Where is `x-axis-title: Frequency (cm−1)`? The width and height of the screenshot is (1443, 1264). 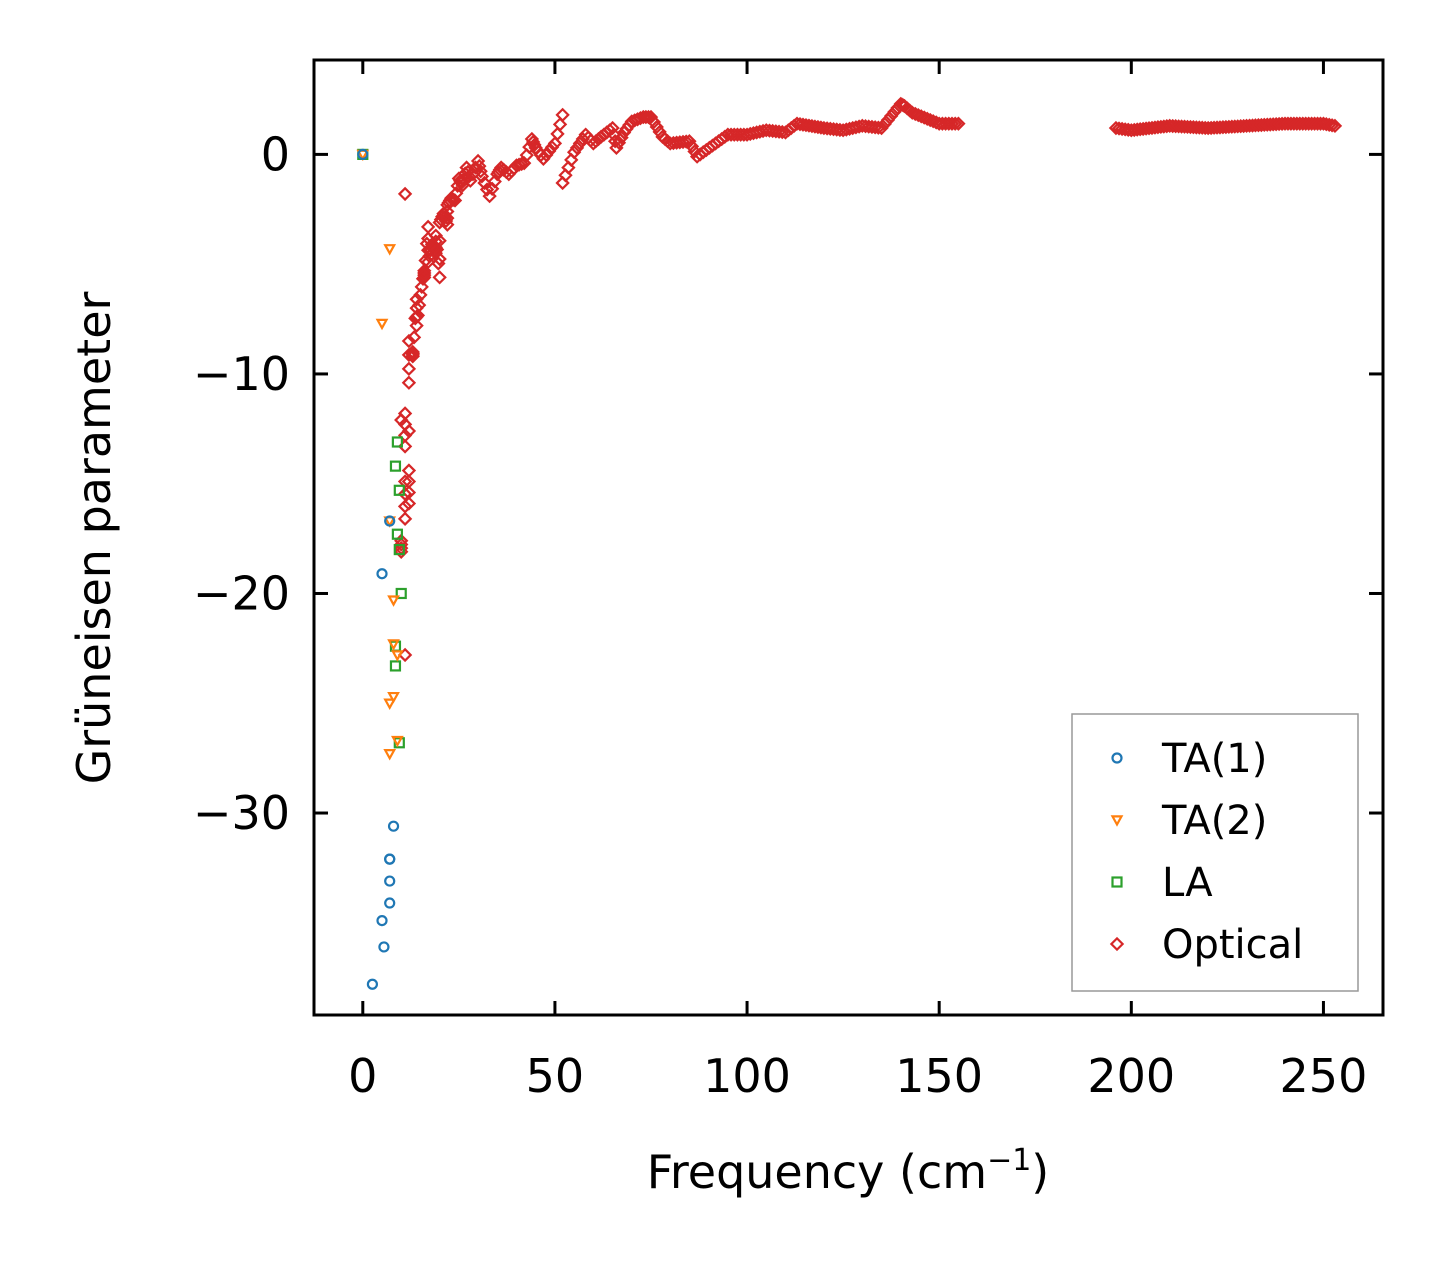
x-axis-title: Frequency (cm−1) is located at coordinates (848, 1171).